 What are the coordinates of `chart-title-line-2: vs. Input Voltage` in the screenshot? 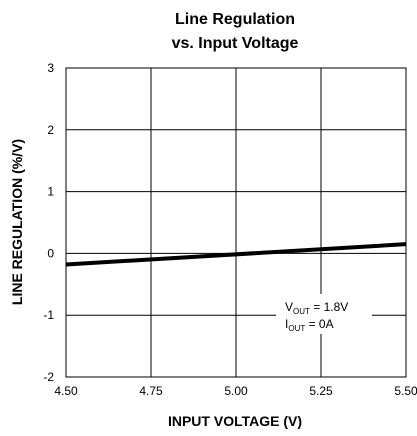 It's located at (235, 43).